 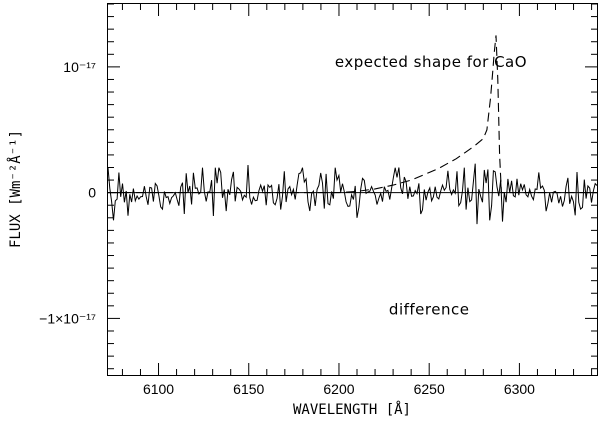 I want to click on y-tick-labels: −1×10⁻¹⁷ 0 10⁻¹⁷, so click(x=67, y=193).